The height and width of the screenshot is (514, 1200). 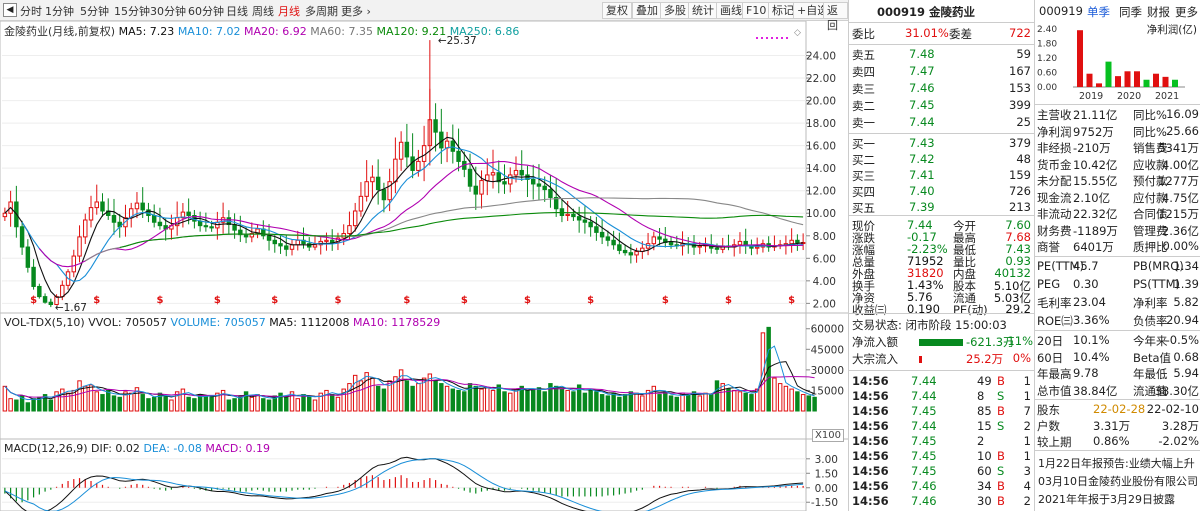 I want to click on ma120-line, so click(x=461, y=230).